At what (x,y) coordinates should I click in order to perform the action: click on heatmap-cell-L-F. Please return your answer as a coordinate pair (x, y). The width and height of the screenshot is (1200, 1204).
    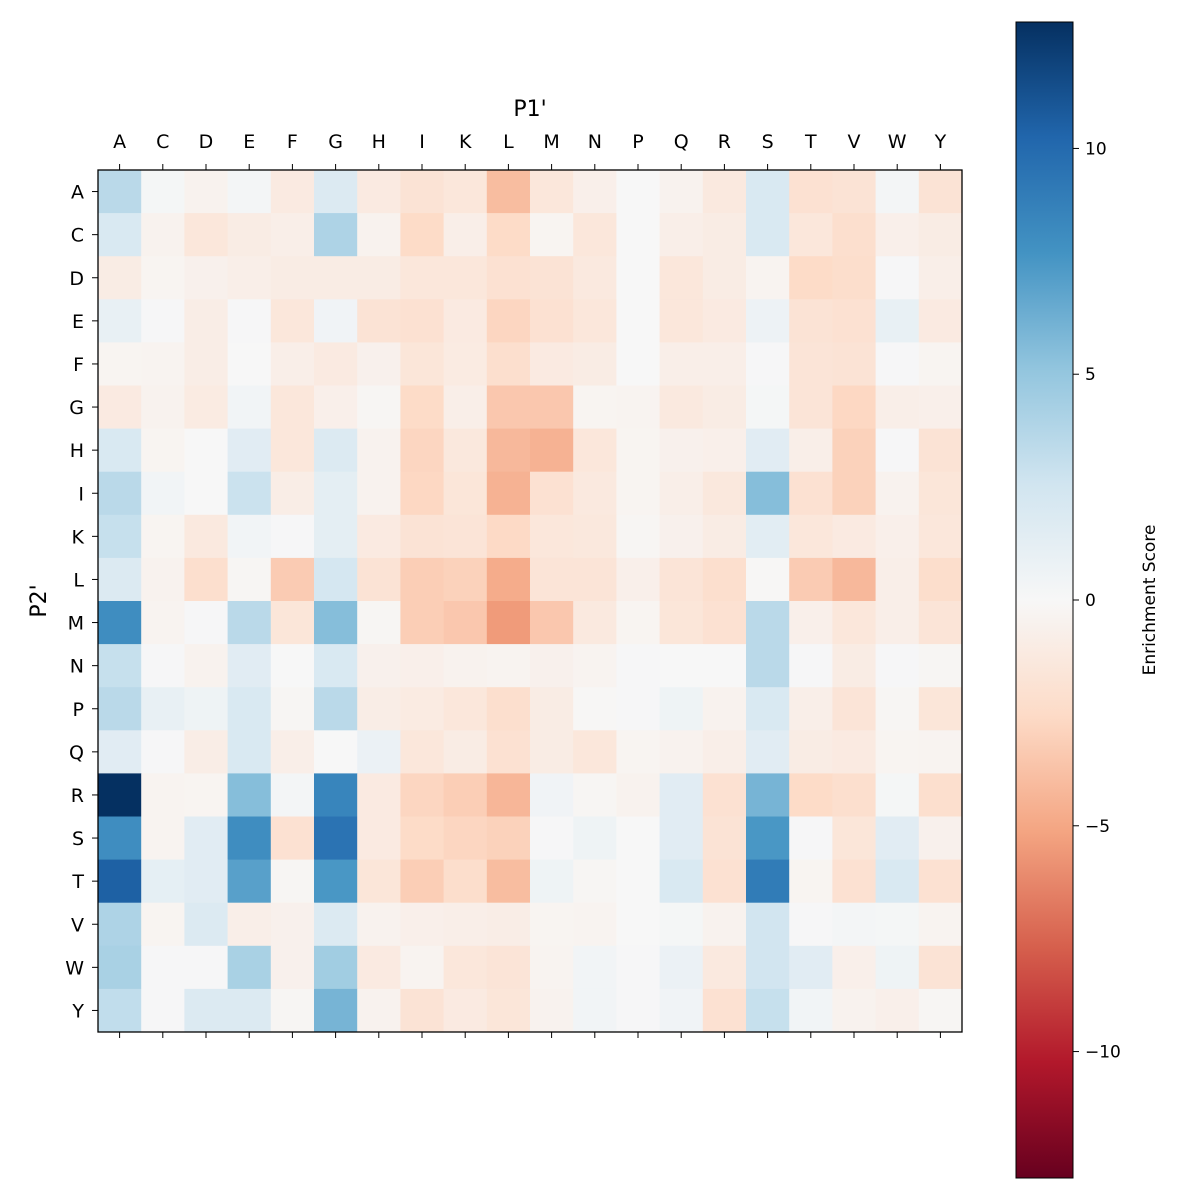
    Looking at the image, I should click on (292, 579).